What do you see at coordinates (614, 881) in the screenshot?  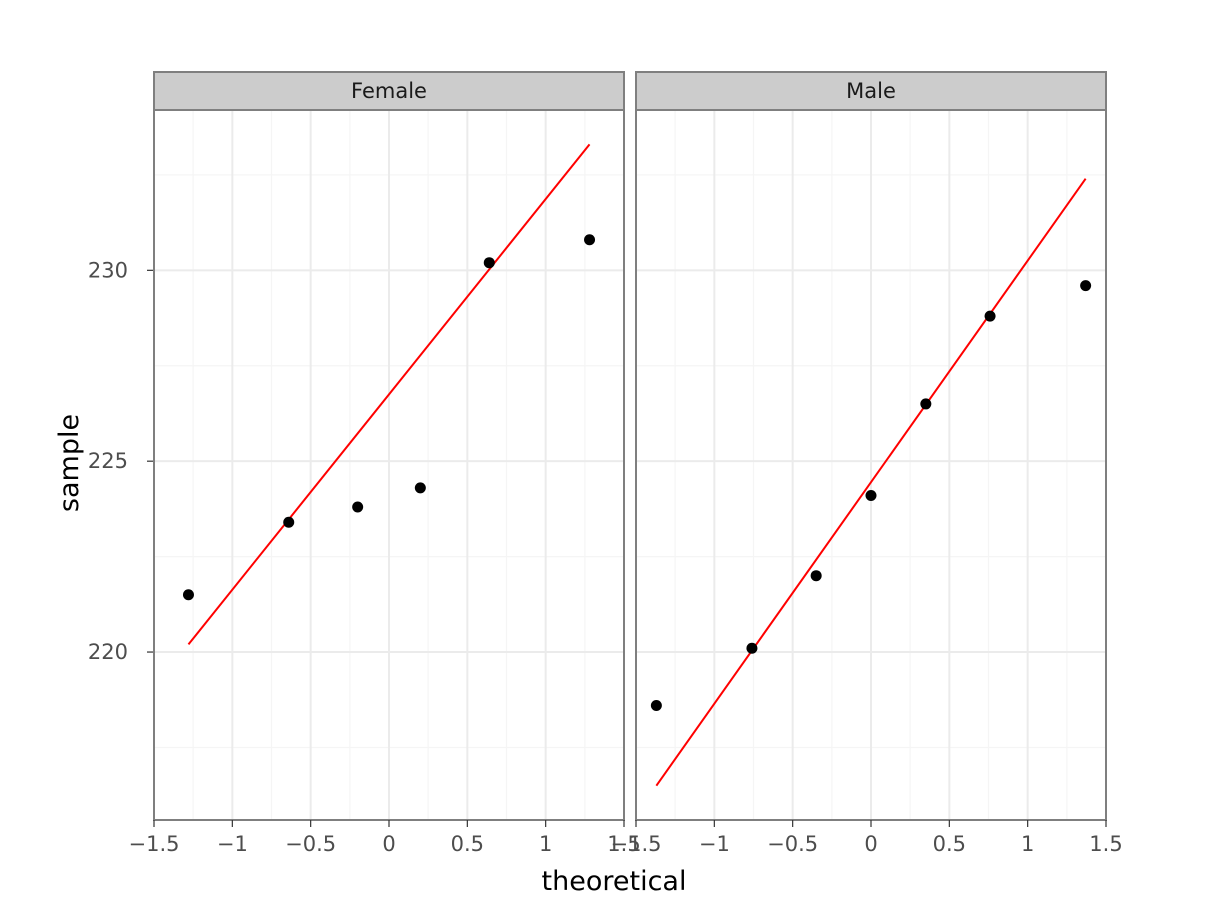 I see `x-axis-title: theoretical` at bounding box center [614, 881].